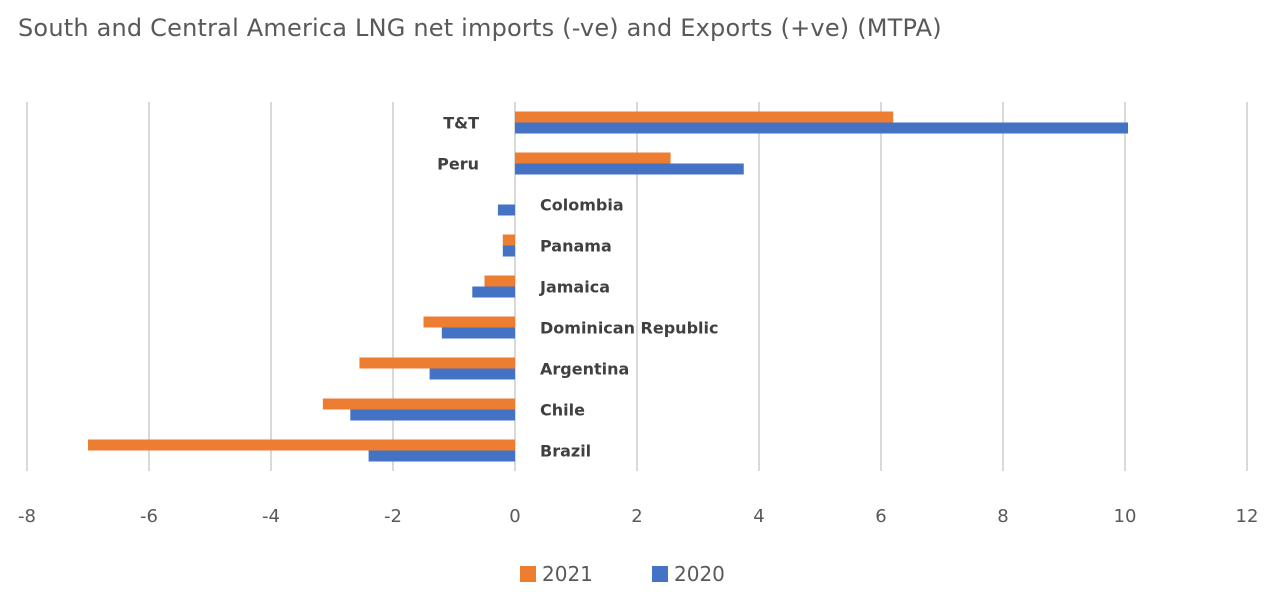  Describe the element at coordinates (1125, 516) in the screenshot. I see `x-tick-label-9: 10` at that location.